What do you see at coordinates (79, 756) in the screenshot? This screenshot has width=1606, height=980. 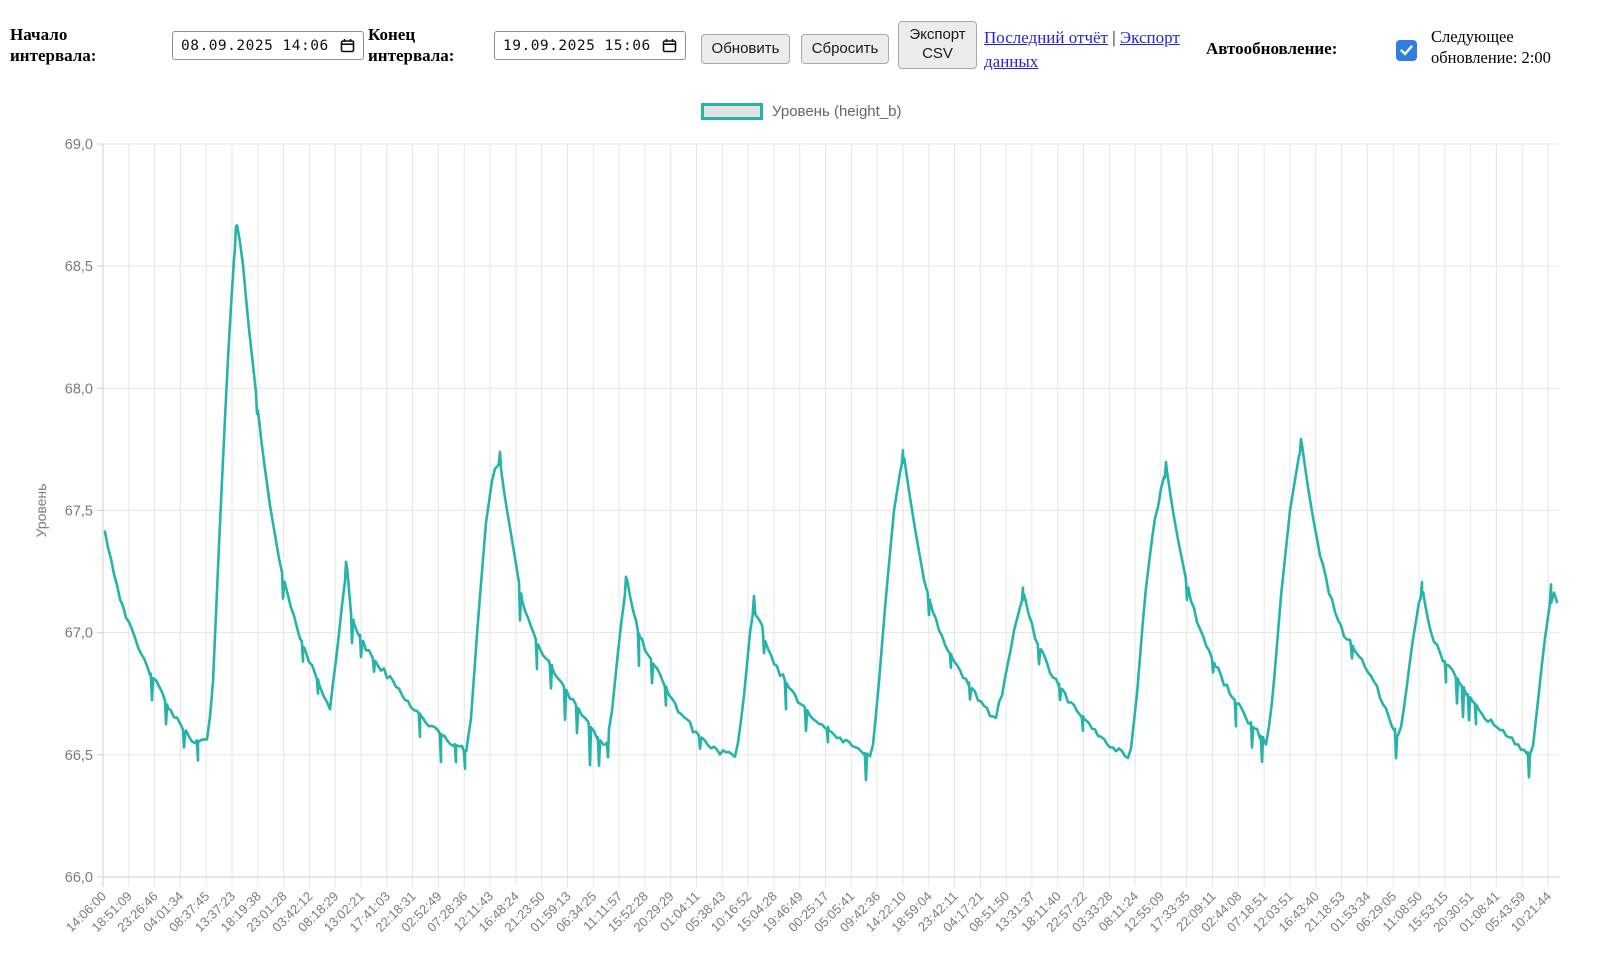 I see `y-tick-label: 66,5` at bounding box center [79, 756].